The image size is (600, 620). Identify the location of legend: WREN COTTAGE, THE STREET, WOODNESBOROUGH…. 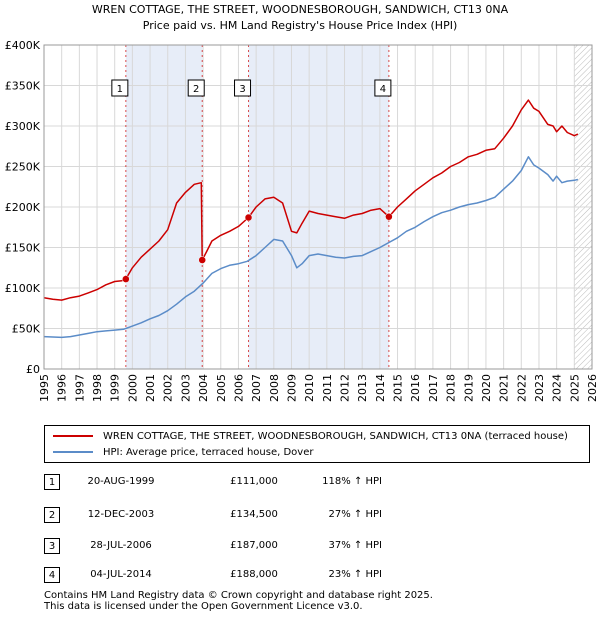
(317, 444).